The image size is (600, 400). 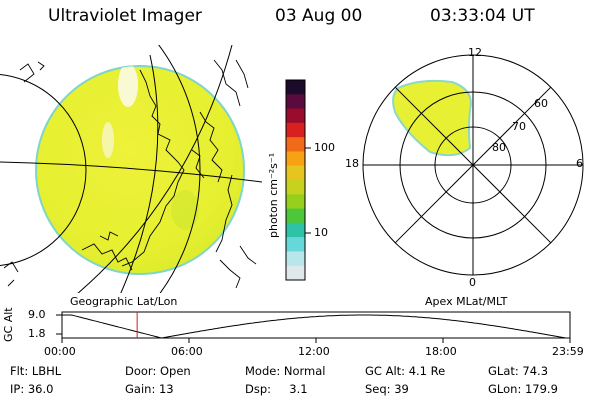 What do you see at coordinates (541, 103) in the screenshot?
I see `mlat-label-60: 60` at bounding box center [541, 103].